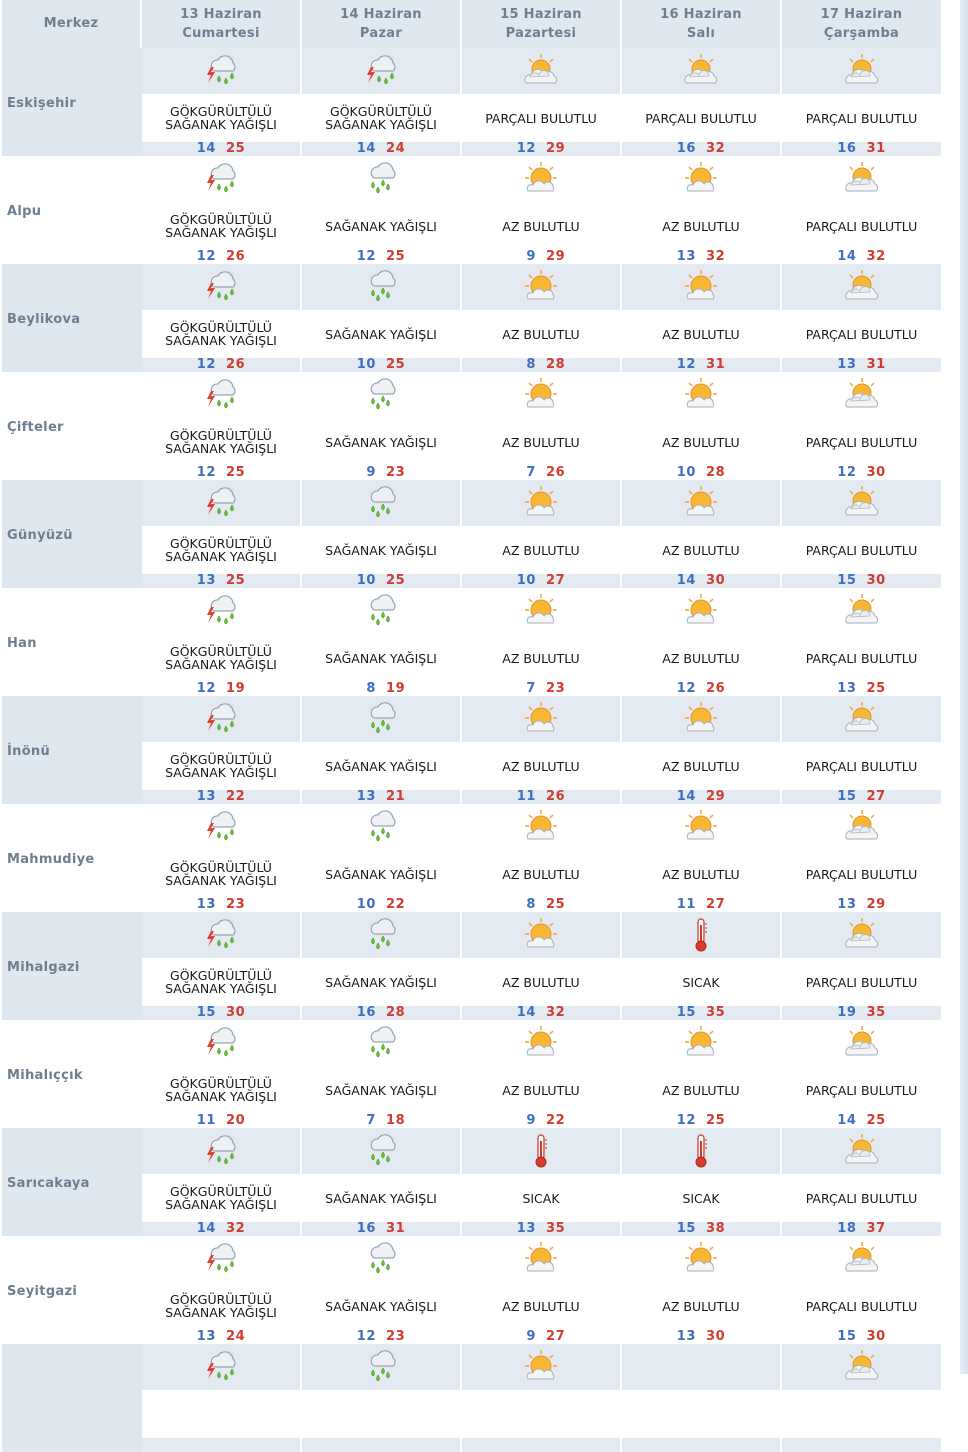 The height and width of the screenshot is (1452, 968). Describe the element at coordinates (541, 905) in the screenshot. I see `temperature-range: 8 25` at that location.